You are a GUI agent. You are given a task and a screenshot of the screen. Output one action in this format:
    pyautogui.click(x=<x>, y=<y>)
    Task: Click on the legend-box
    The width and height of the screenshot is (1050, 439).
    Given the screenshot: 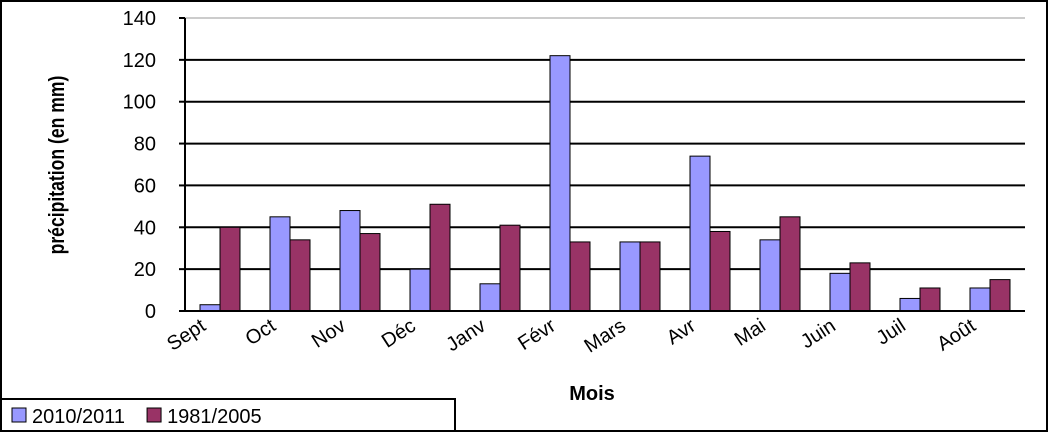 What is the action you would take?
    pyautogui.click(x=228, y=415)
    